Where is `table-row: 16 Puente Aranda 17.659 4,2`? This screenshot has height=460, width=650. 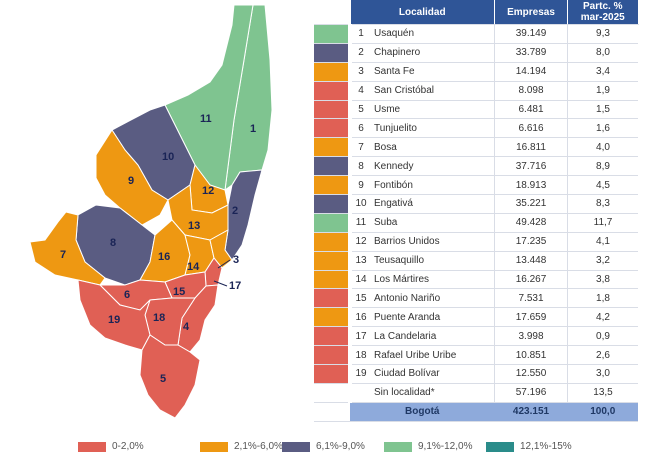
table-row: 16 Puente Aranda 17.659 4,2 is located at coordinates (476, 317).